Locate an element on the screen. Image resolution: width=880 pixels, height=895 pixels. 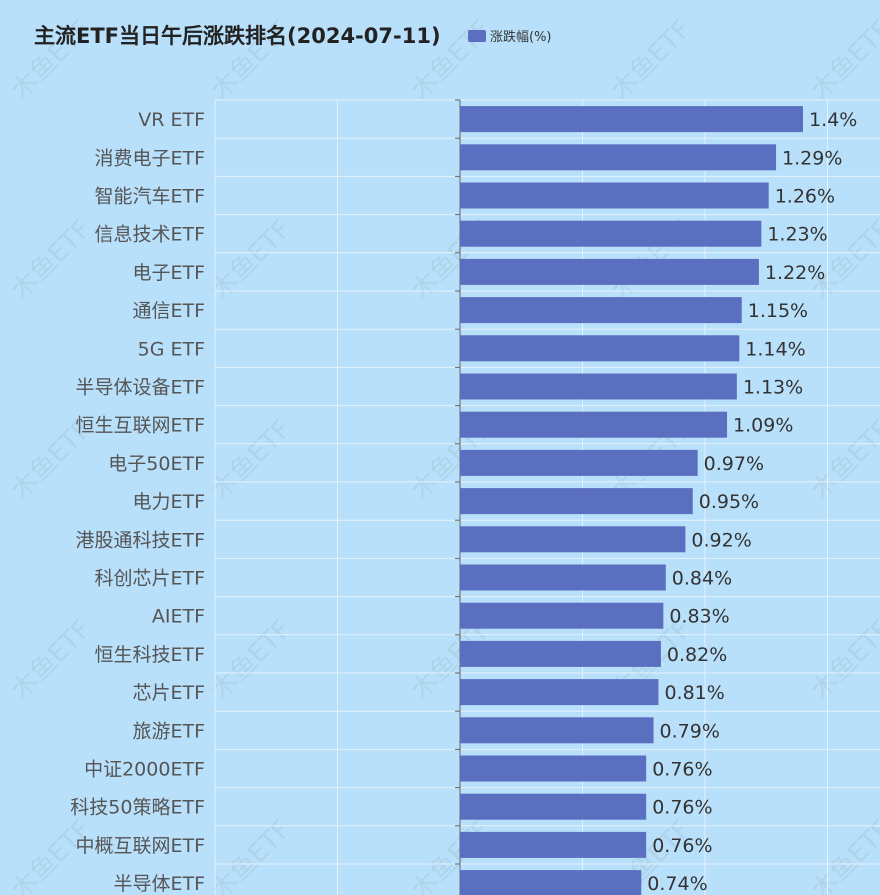
value-label: 0.81% is located at coordinates (694, 693).